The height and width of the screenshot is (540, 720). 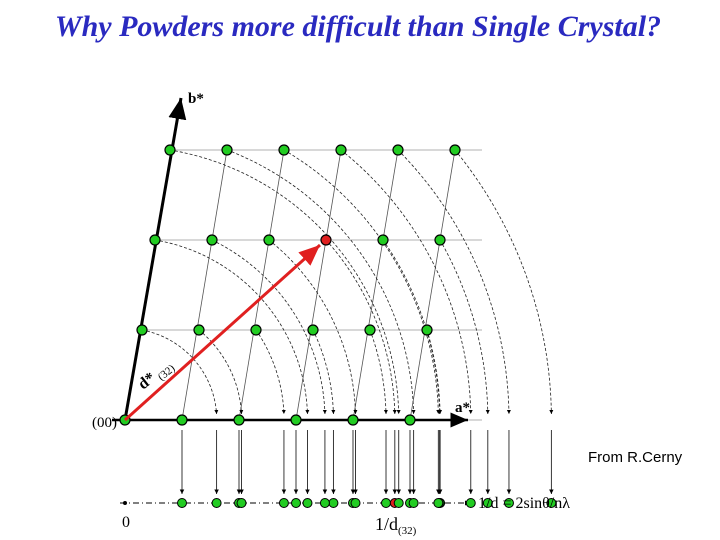 I want to click on d-vector, so click(x=222, y=332).